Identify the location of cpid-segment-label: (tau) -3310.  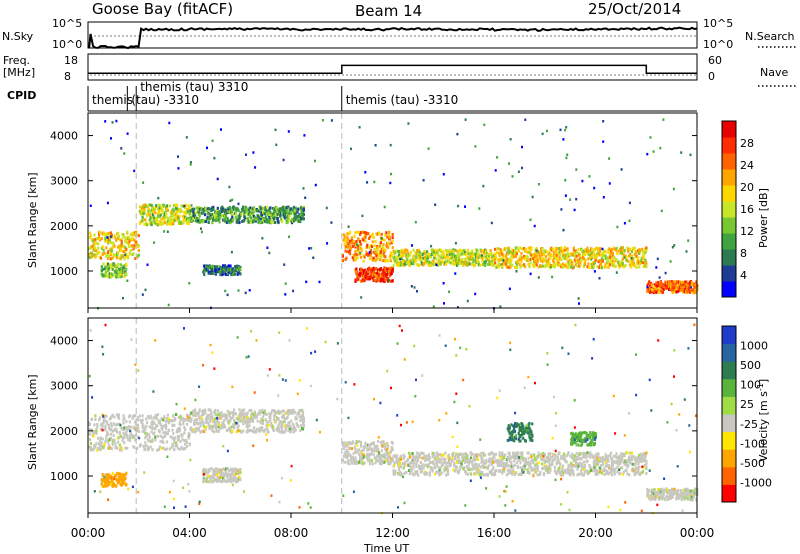
(165, 100).